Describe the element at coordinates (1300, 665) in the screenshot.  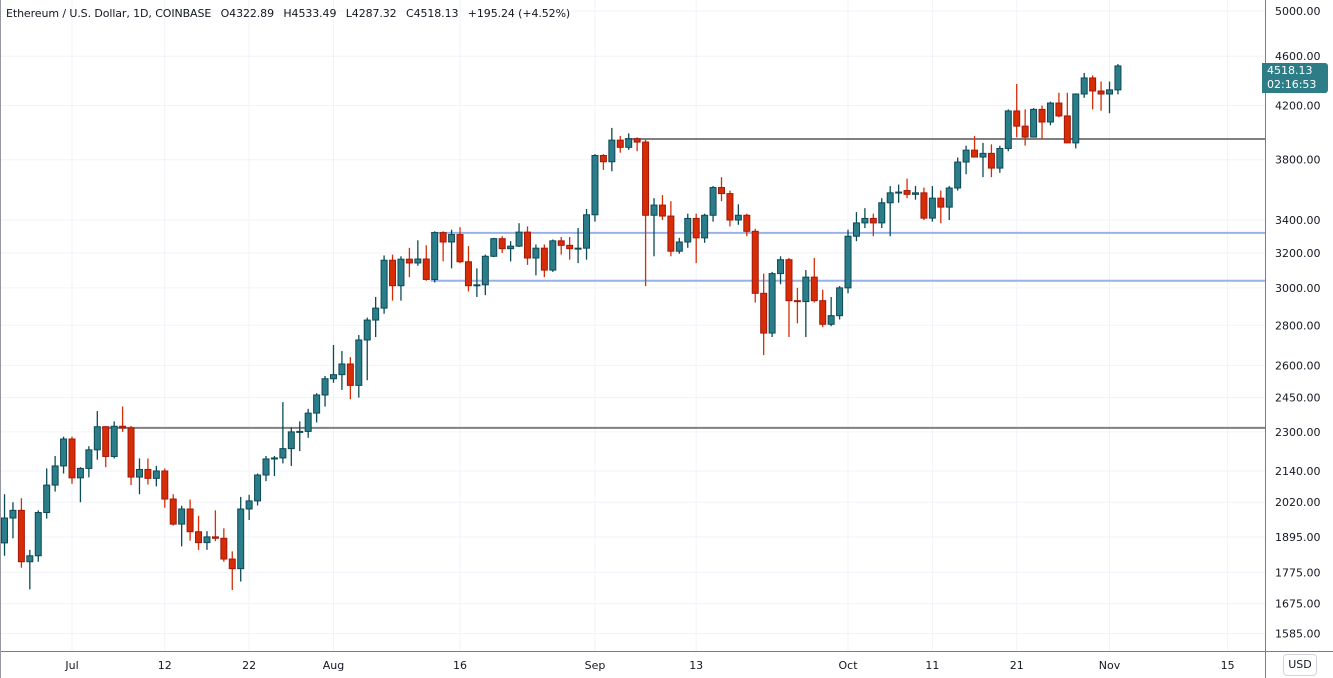
I see `currency-button: USD` at that location.